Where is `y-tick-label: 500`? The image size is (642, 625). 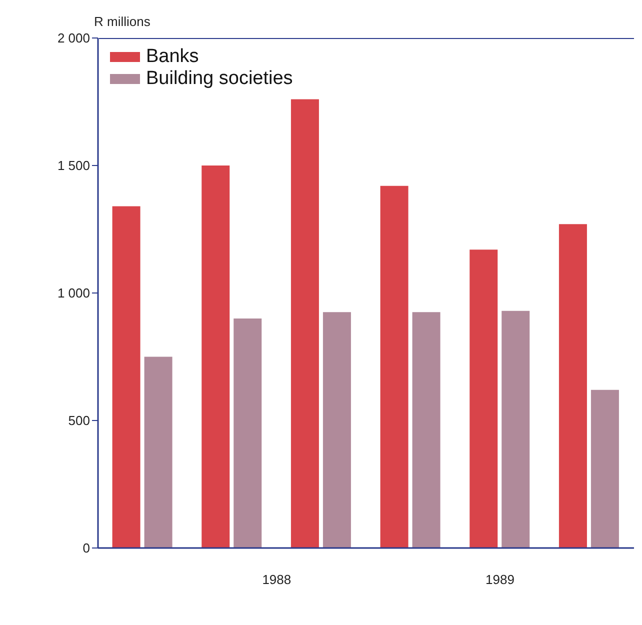 y-tick-label: 500 is located at coordinates (79, 420).